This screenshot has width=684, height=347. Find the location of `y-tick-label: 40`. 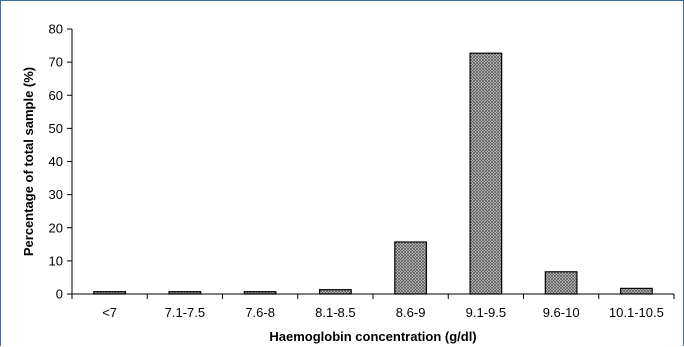

y-tick-label: 40 is located at coordinates (56, 161).